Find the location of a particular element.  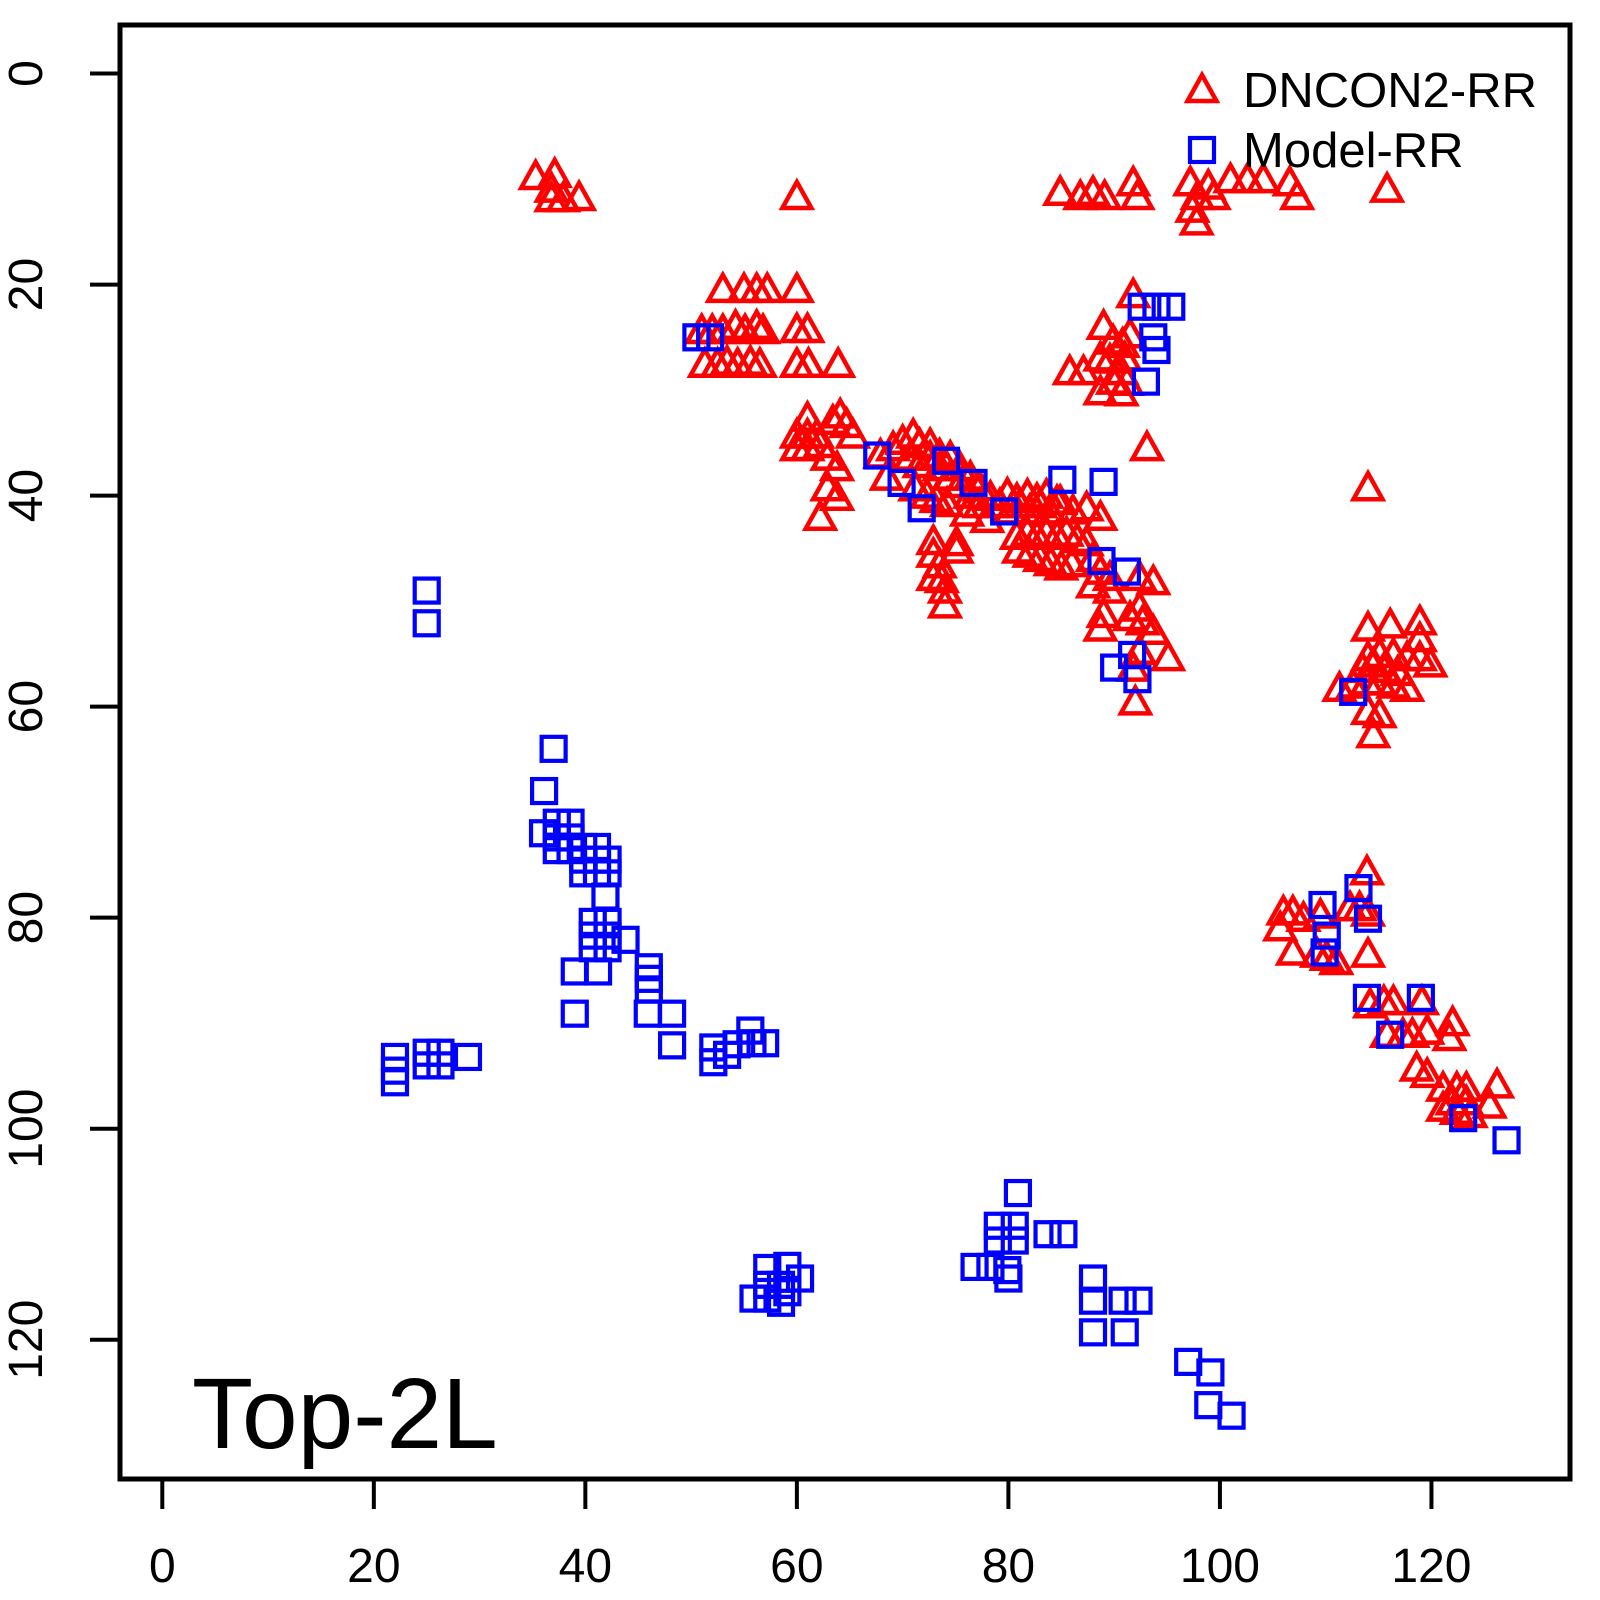

legend-label: Model-RR is located at coordinates (1353, 151).